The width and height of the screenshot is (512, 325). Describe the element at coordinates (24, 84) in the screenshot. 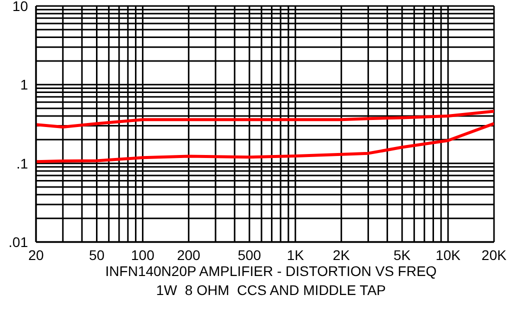

I see `y-tick-label: 1` at that location.